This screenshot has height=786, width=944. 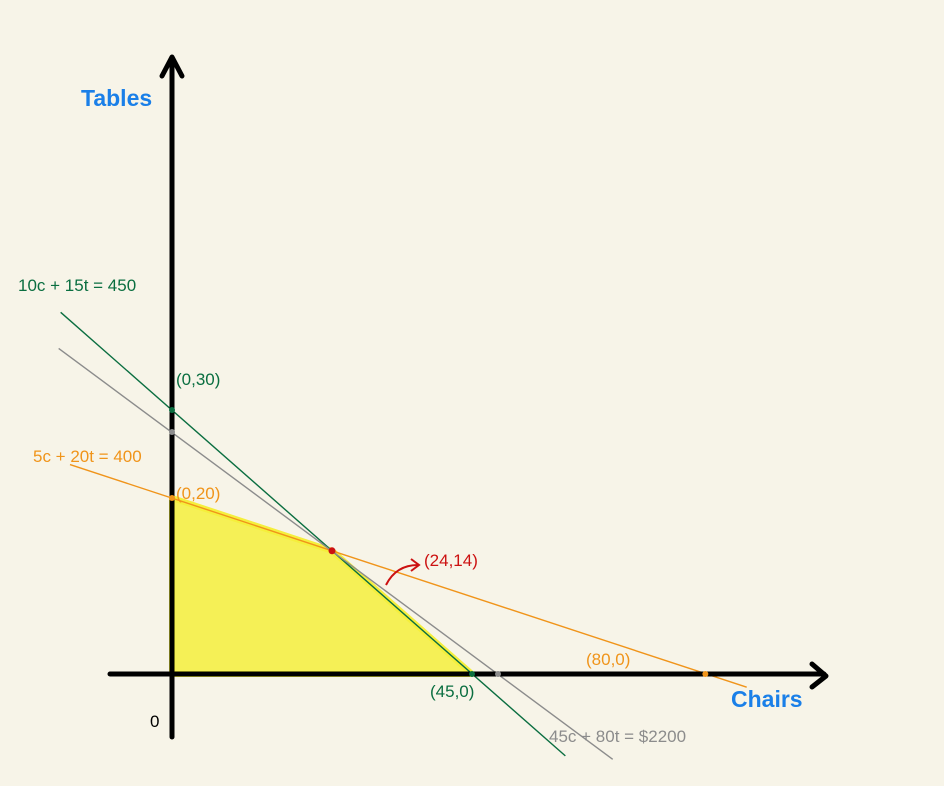 I want to click on labor-constraint-label: 10c + 15t = 450, so click(x=77, y=285).